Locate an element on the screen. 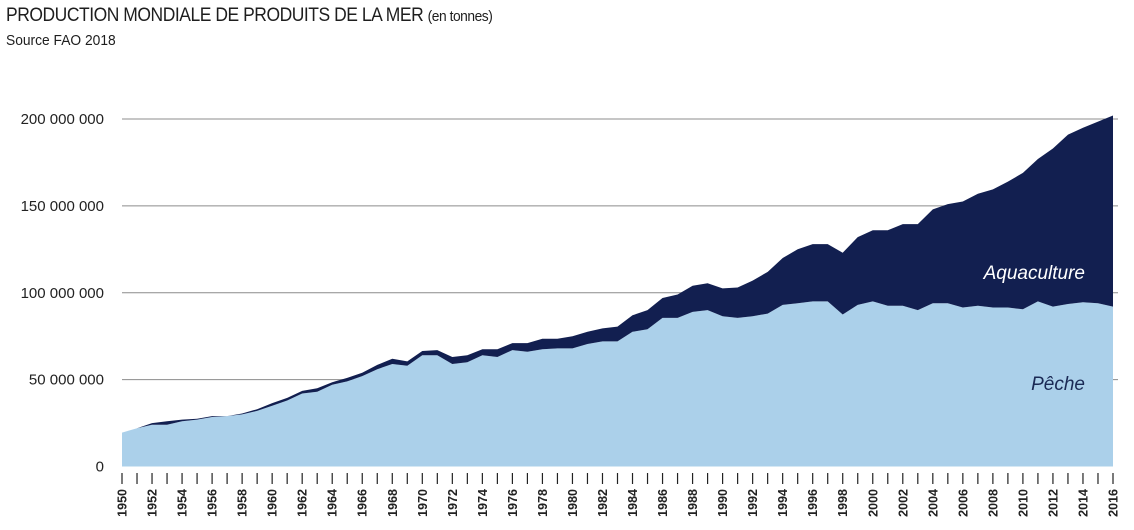 The width and height of the screenshot is (1134, 530). x-tick-label: 1984 is located at coordinates (633, 503).